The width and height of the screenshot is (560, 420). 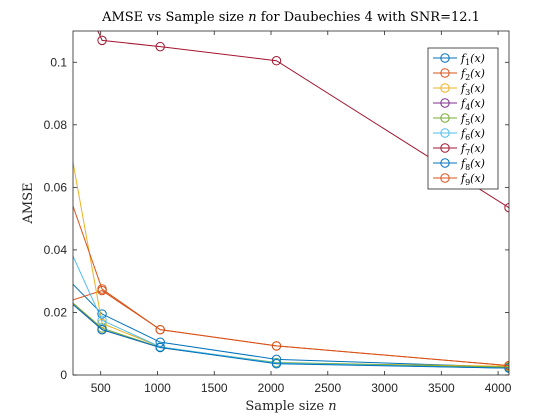 I want to click on x-tick-label: 4000, so click(x=498, y=388).